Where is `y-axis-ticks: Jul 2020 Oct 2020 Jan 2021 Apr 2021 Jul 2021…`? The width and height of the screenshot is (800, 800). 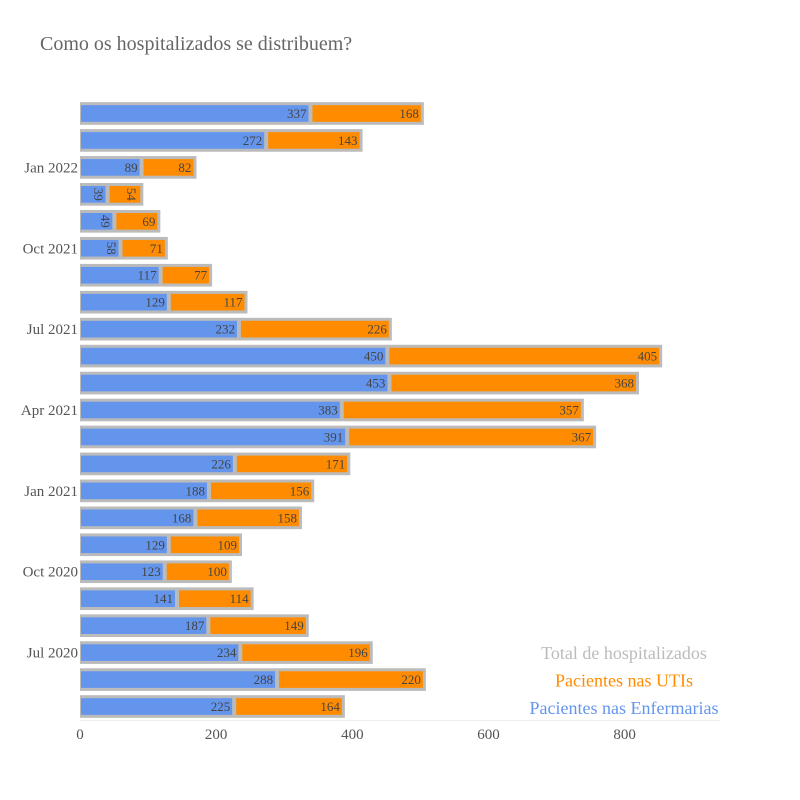
y-axis-ticks: Jul 2020 Oct 2020 Jan 2021 Apr 2021 Jul 2021… is located at coordinates (49, 410).